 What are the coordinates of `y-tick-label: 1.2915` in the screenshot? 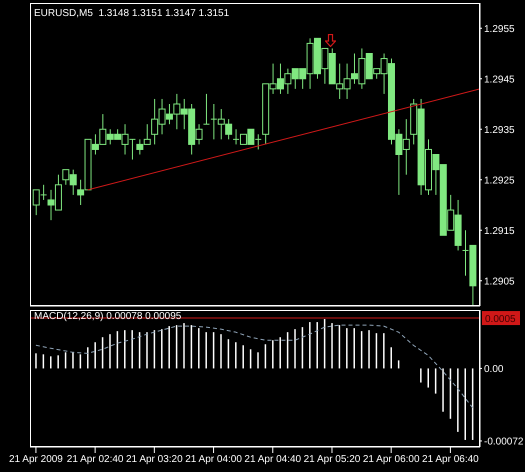 It's located at (500, 231).